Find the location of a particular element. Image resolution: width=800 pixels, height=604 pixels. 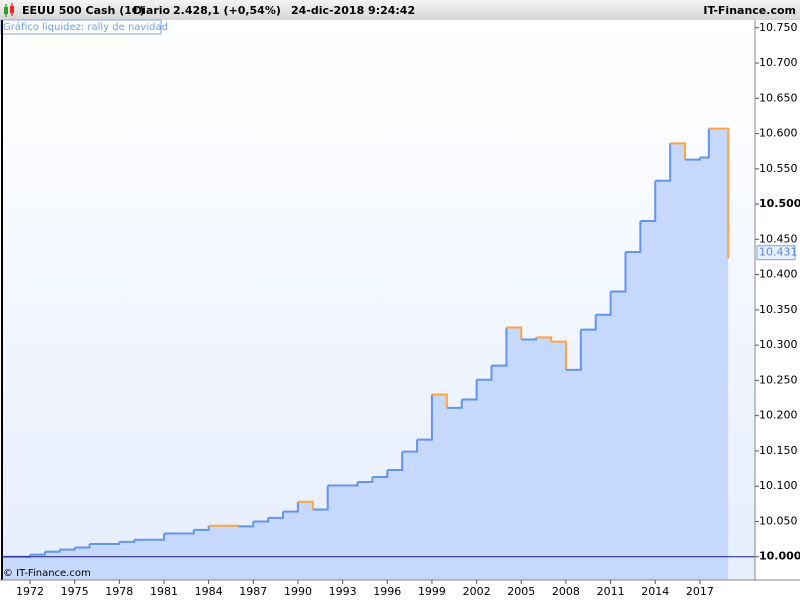

subtitle: Gráfico liquidez: rally de navidad is located at coordinates (85, 27).